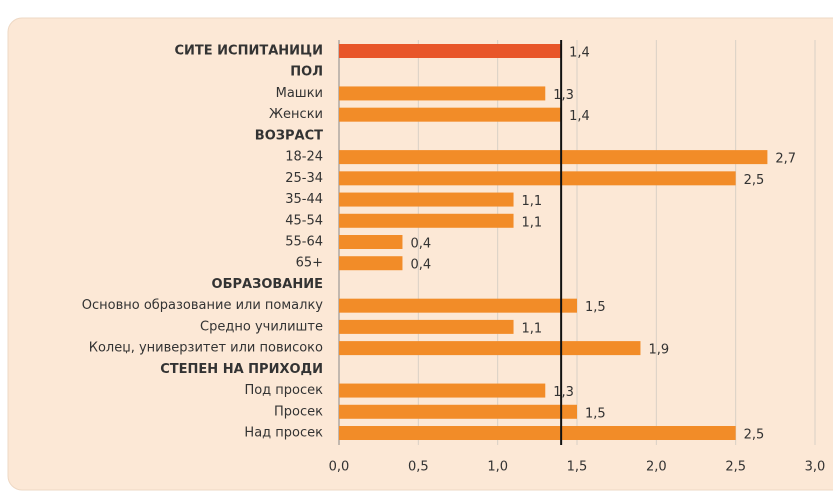  What do you see at coordinates (304, 242) in the screenshot?
I see `y-tick-label: 55-64` at bounding box center [304, 242].